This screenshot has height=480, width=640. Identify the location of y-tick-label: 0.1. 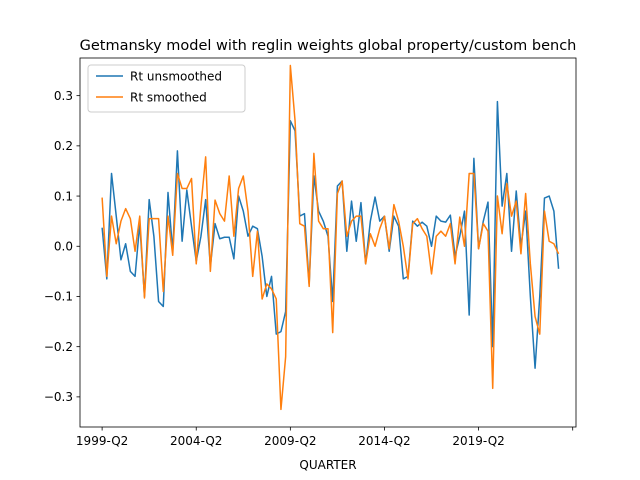
(63, 196).